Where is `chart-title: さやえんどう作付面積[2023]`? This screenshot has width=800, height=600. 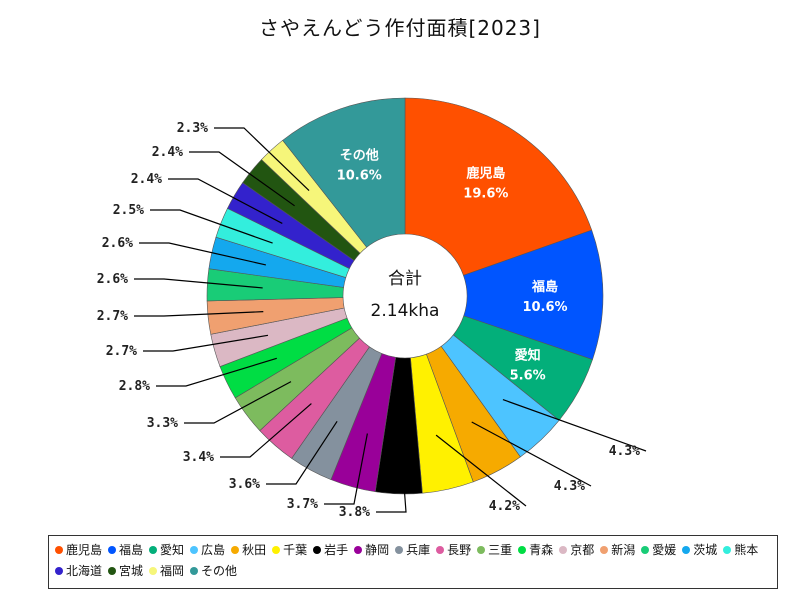 chart-title: さやえんどう作付面積[2023] is located at coordinates (400, 28).